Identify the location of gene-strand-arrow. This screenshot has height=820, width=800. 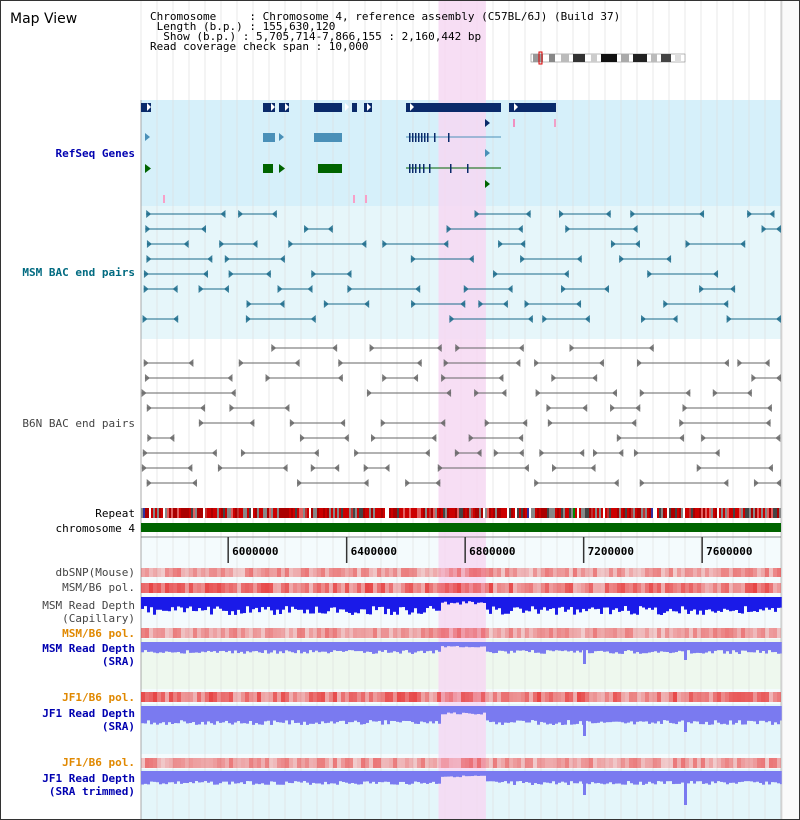
(273, 107).